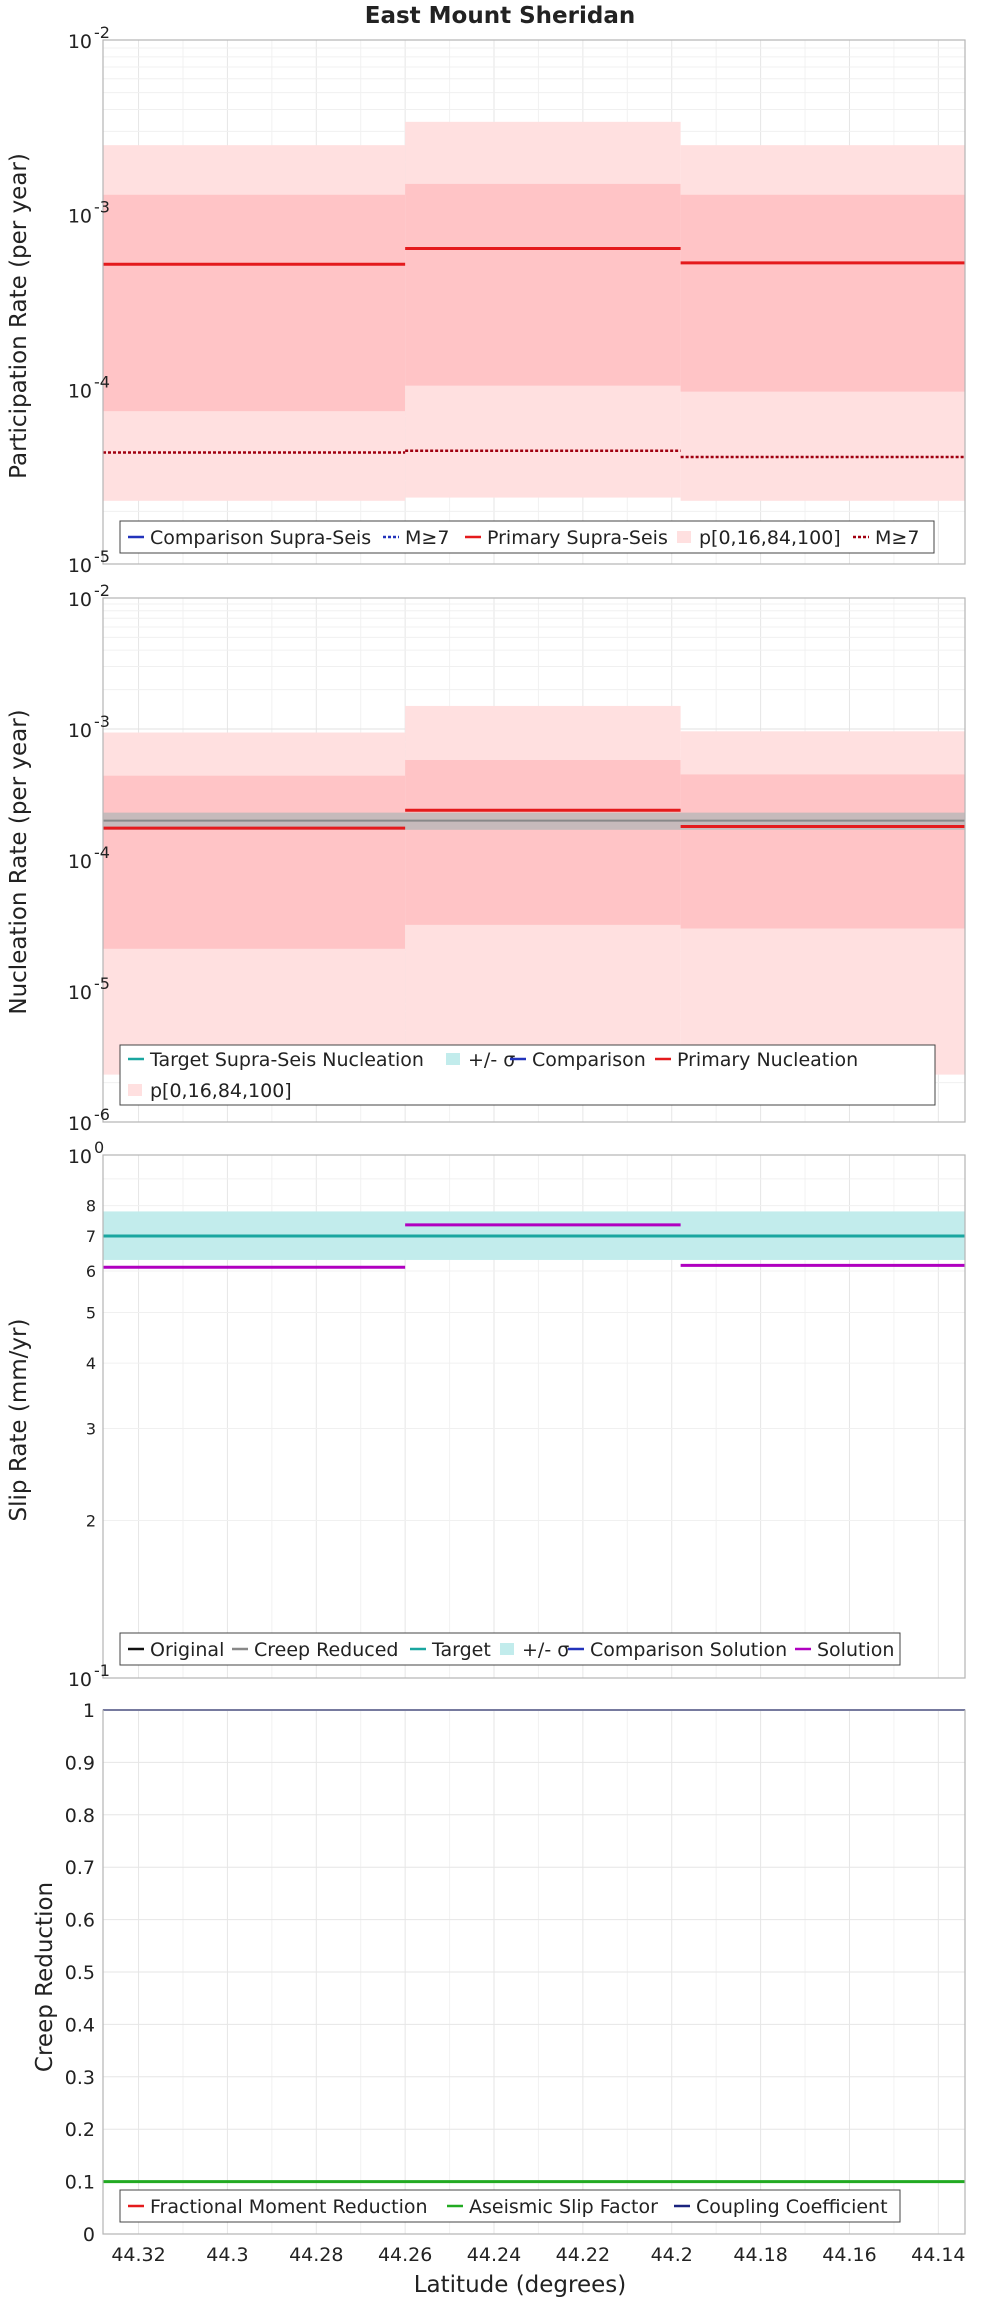  What do you see at coordinates (91, 1428) in the screenshot?
I see `y-minor-tick-label: 3` at bounding box center [91, 1428].